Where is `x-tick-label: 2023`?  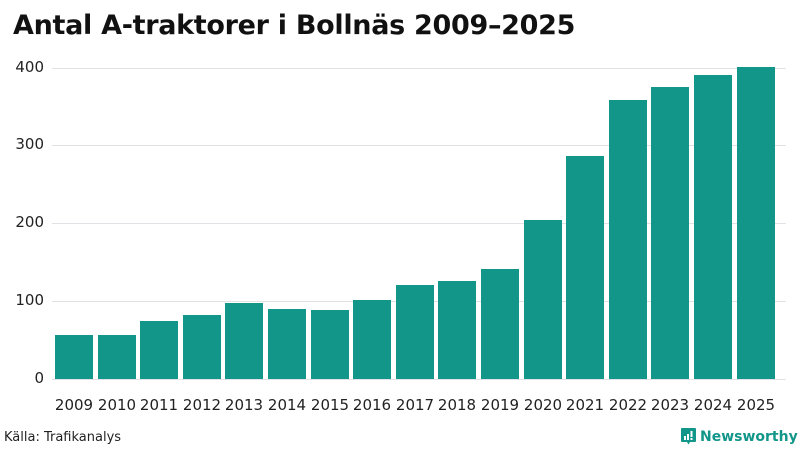 x-tick-label: 2023 is located at coordinates (670, 405).